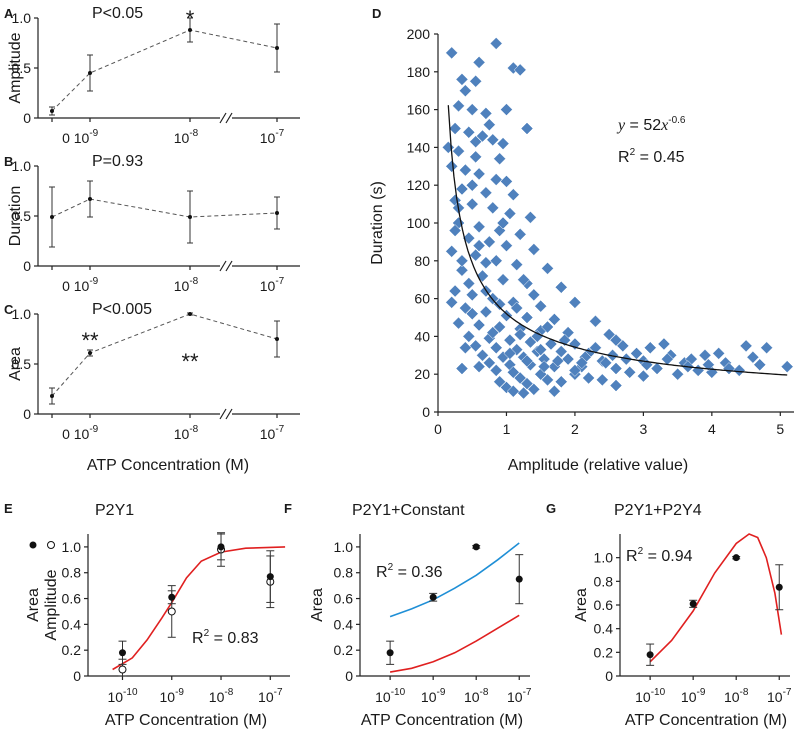 Image resolution: width=800 pixels, height=733 pixels. What do you see at coordinates (429, 697) in the screenshot?
I see `f-xtick-label-base: 10` at bounding box center [429, 697].